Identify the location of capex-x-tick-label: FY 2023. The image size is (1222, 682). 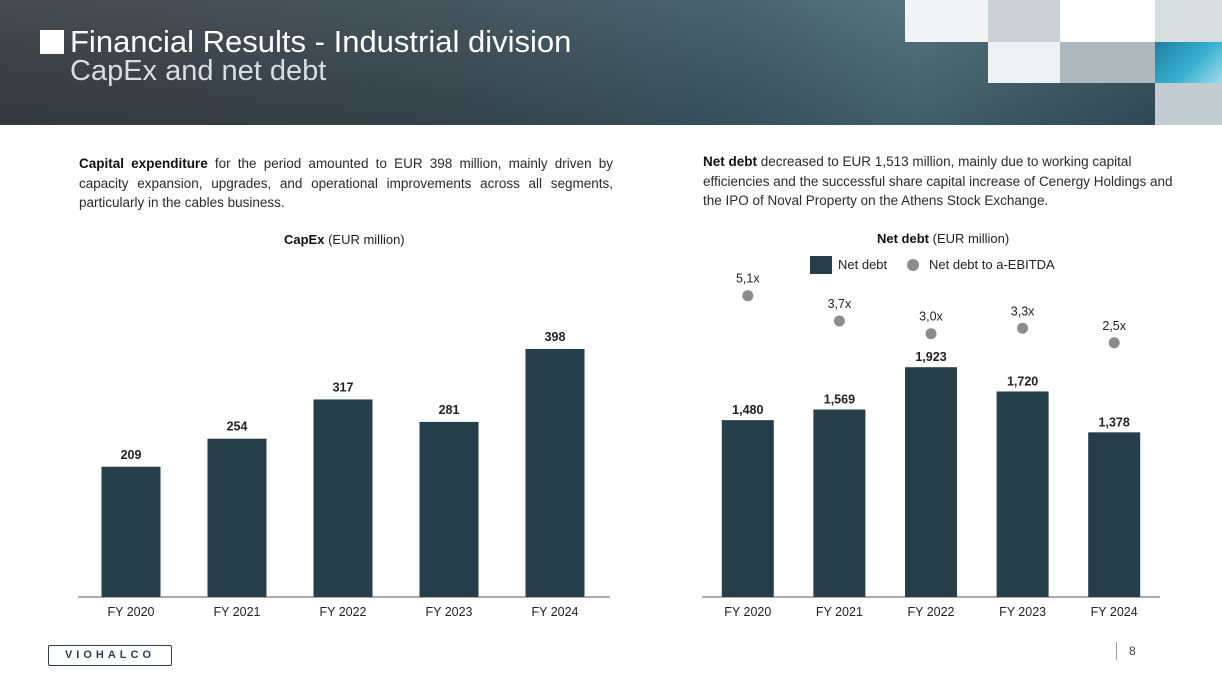
(448, 612).